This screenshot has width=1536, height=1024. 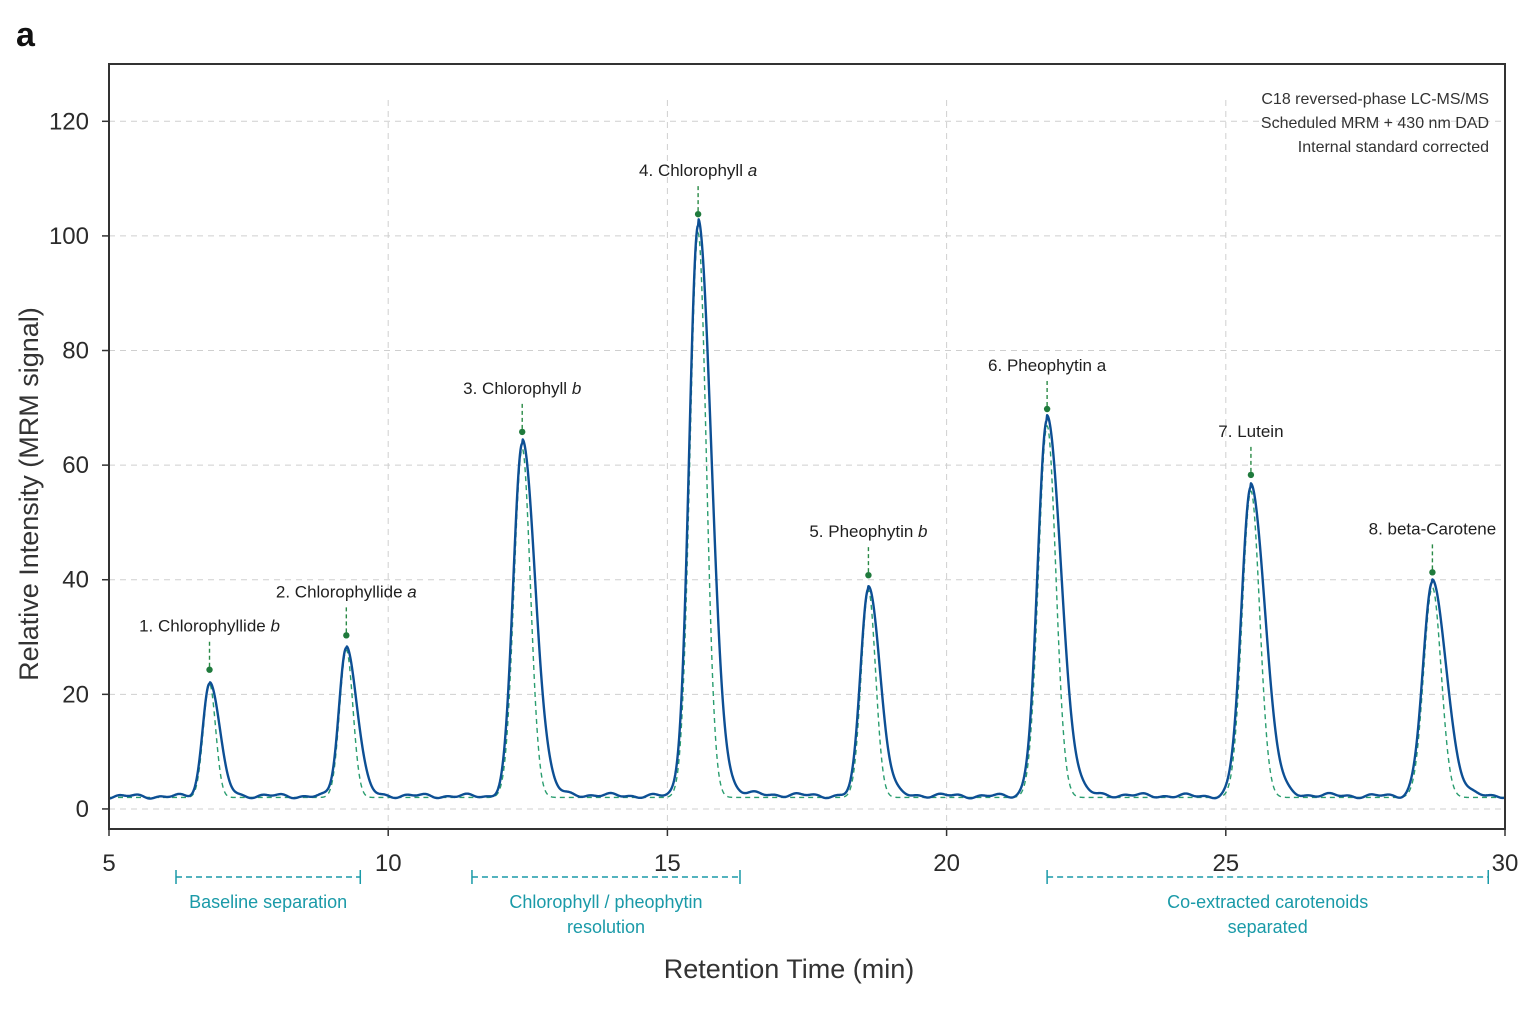 I want to click on peak-name: Lutein, so click(x=1260, y=431).